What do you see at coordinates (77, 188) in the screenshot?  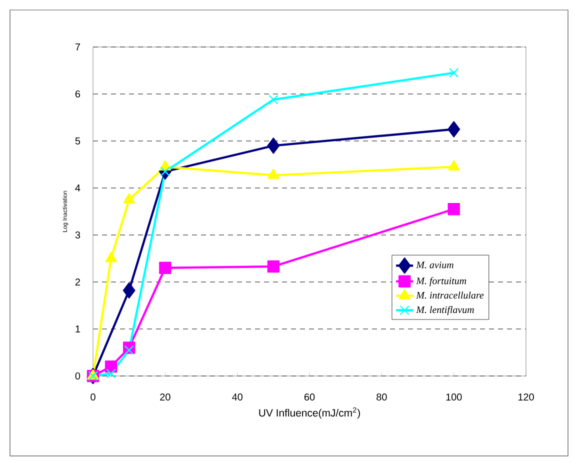 I see `y-tick-label: 4` at bounding box center [77, 188].